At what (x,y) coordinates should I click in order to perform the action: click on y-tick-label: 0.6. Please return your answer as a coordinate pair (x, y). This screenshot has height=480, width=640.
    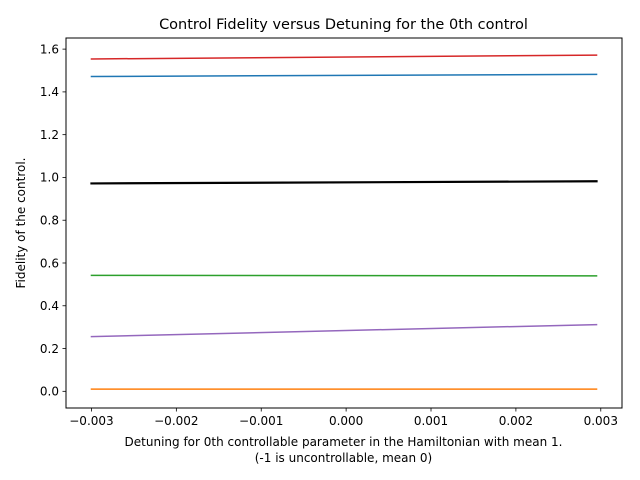
    Looking at the image, I should click on (49, 263).